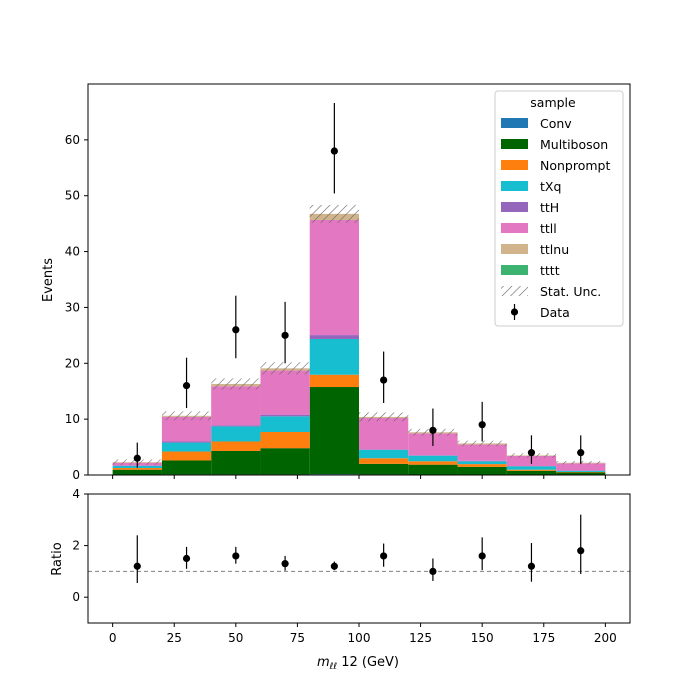 The height and width of the screenshot is (700, 700). What do you see at coordinates (514, 249) in the screenshot?
I see `legend-swatch-ttlnu` at bounding box center [514, 249].